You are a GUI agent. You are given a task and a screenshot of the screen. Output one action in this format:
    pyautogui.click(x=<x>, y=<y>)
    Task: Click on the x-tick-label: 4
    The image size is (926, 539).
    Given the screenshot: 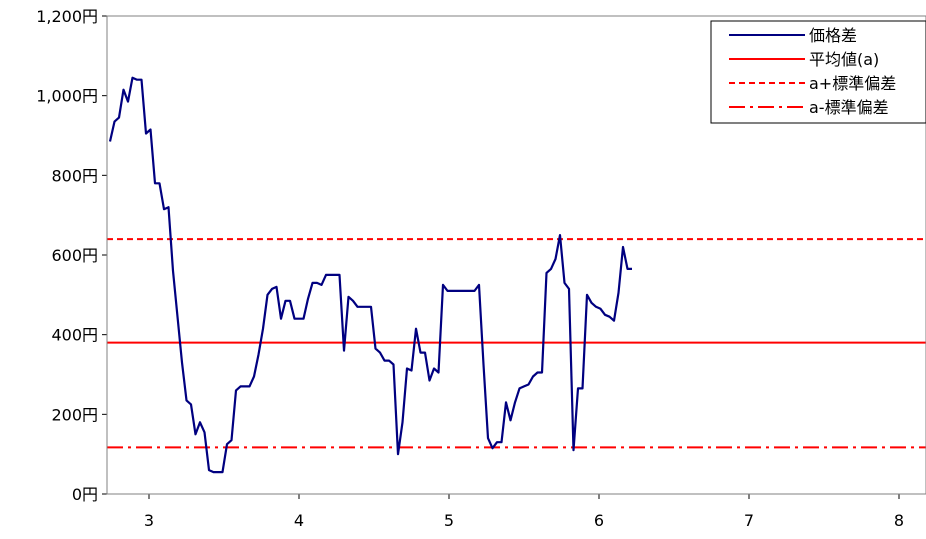 What is the action you would take?
    pyautogui.click(x=299, y=520)
    